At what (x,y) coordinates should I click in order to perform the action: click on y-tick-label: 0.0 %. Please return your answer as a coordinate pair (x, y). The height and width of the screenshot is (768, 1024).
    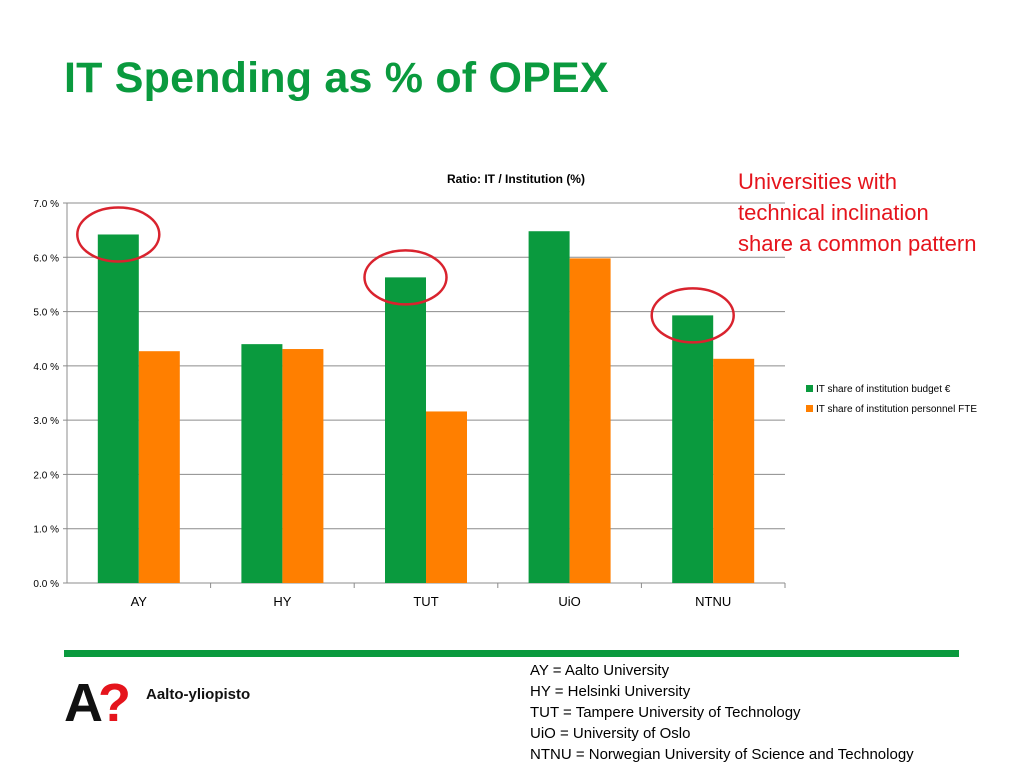
    Looking at the image, I should click on (46, 584).